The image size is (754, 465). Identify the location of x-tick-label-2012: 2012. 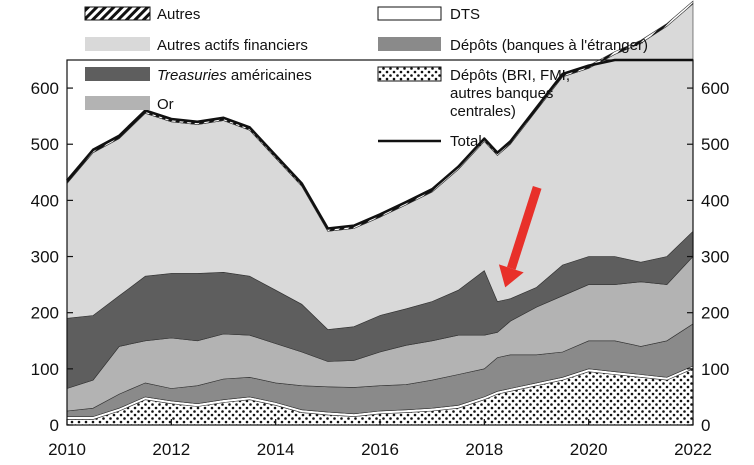
(171, 449).